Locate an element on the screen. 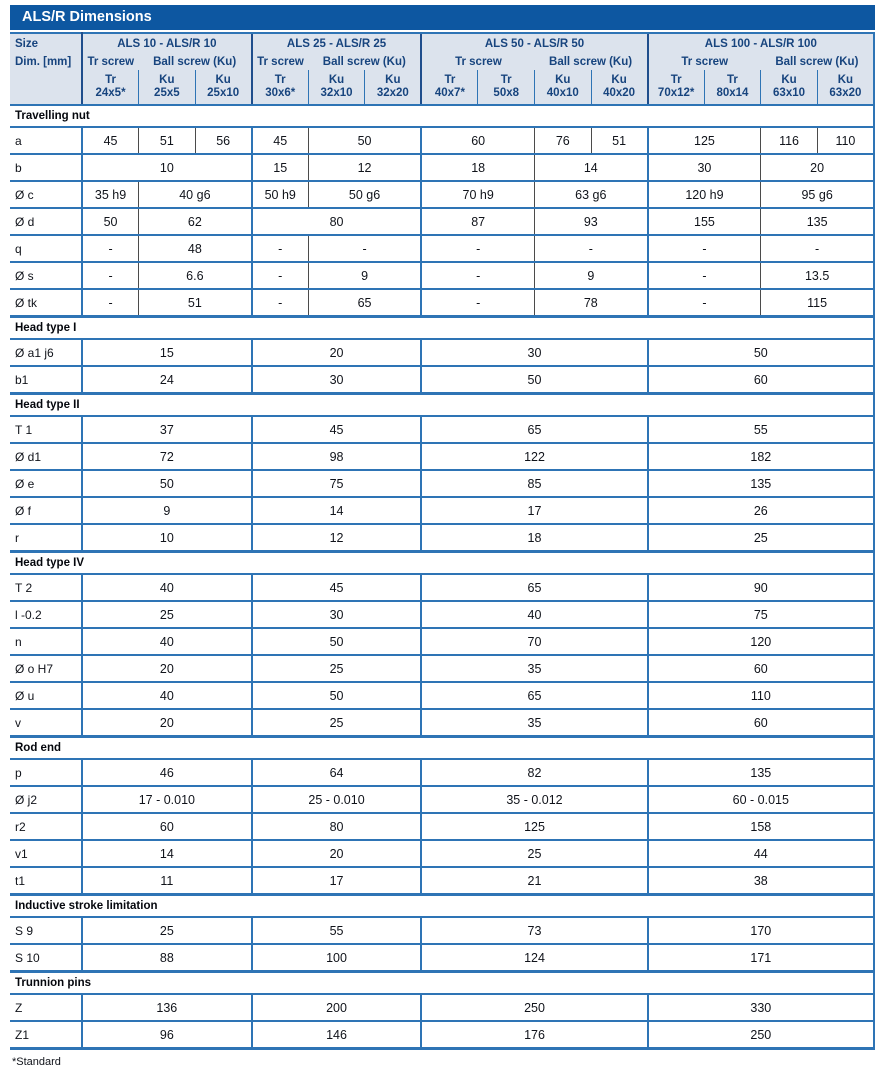 The width and height of the screenshot is (885, 1068). data-cell: 171 is located at coordinates (760, 958).